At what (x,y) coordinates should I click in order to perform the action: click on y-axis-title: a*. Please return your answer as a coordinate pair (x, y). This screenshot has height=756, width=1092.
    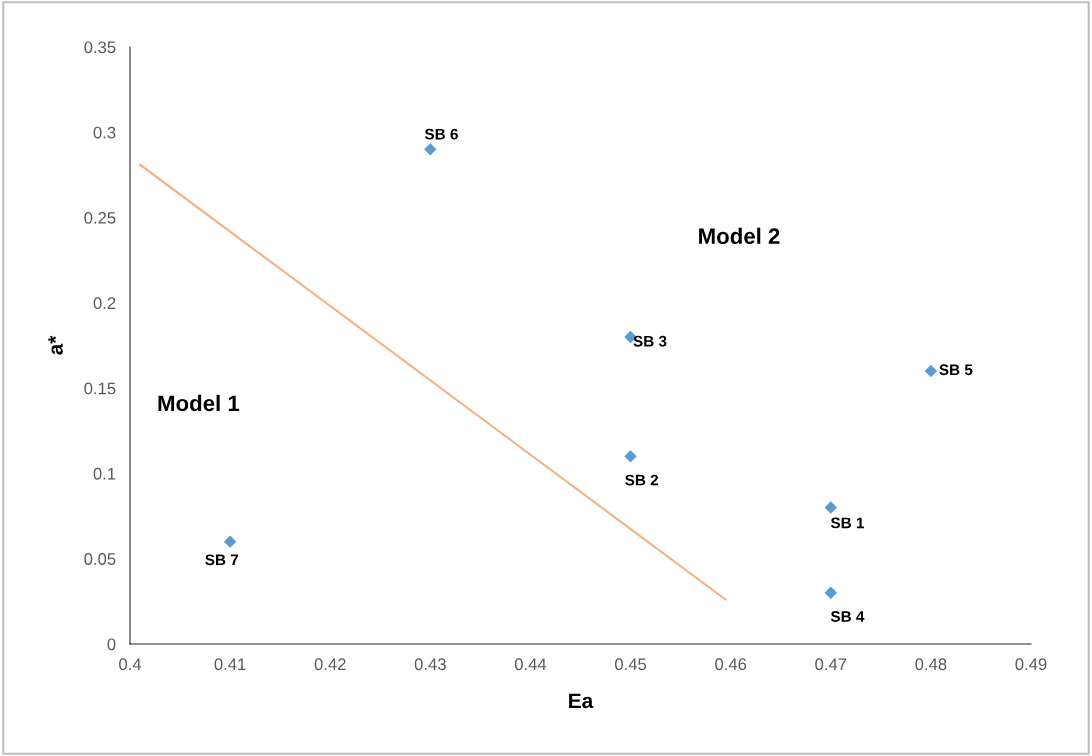
    Looking at the image, I should click on (55, 345).